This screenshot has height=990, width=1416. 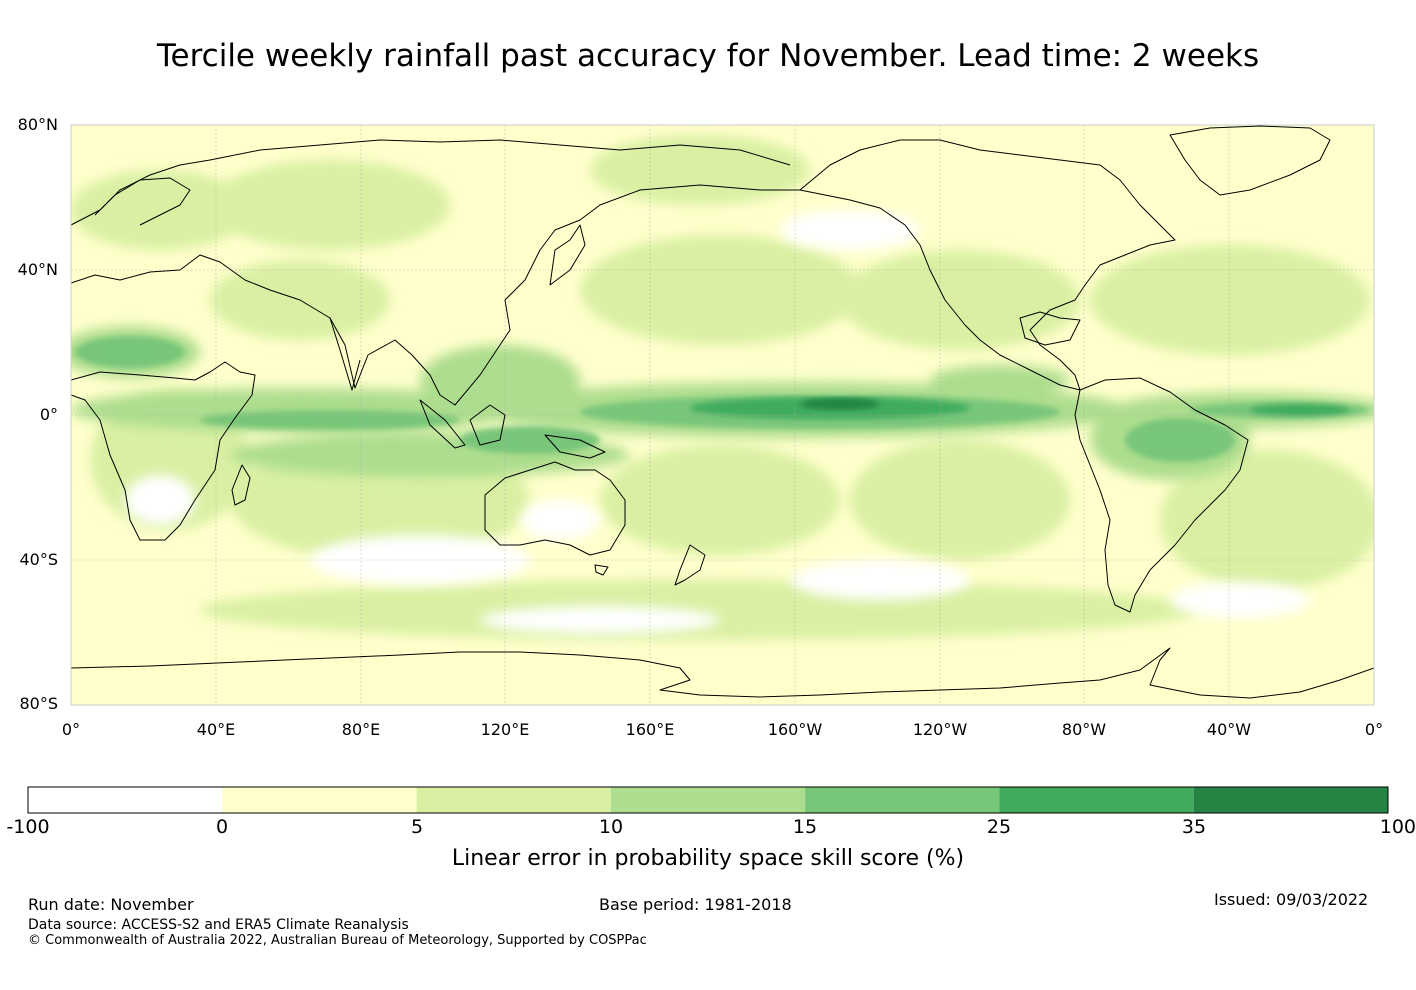 What do you see at coordinates (695, 904) in the screenshot?
I see `base-period: Base period: 1981-2018` at bounding box center [695, 904].